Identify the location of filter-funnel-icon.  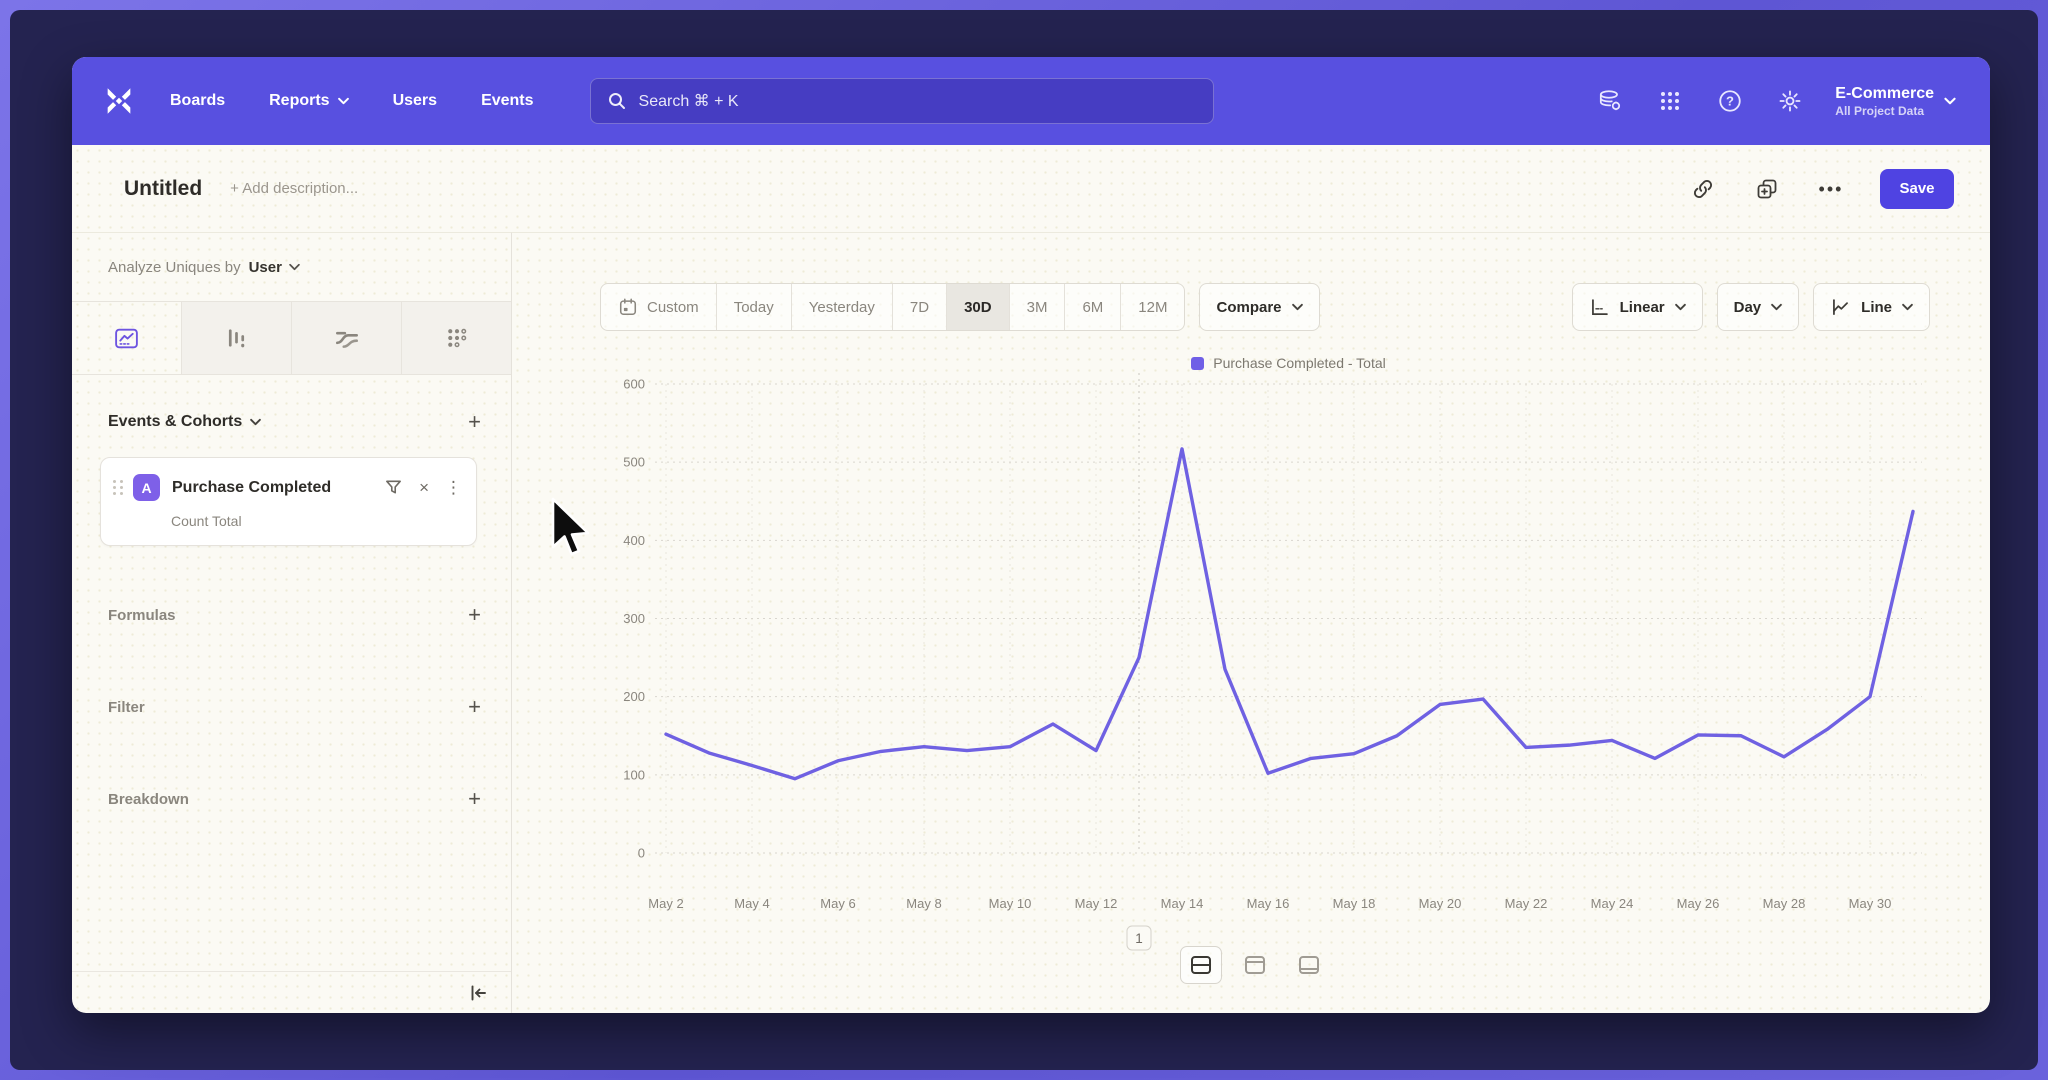
(393, 487).